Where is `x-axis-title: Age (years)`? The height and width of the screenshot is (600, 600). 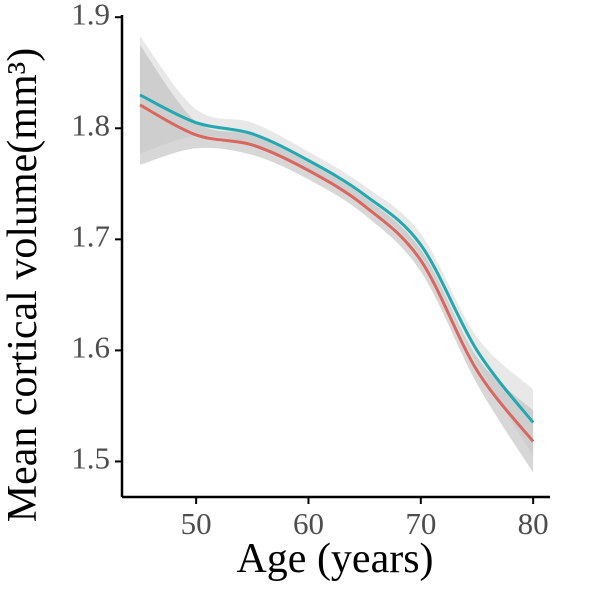 x-axis-title: Age (years) is located at coordinates (334, 559).